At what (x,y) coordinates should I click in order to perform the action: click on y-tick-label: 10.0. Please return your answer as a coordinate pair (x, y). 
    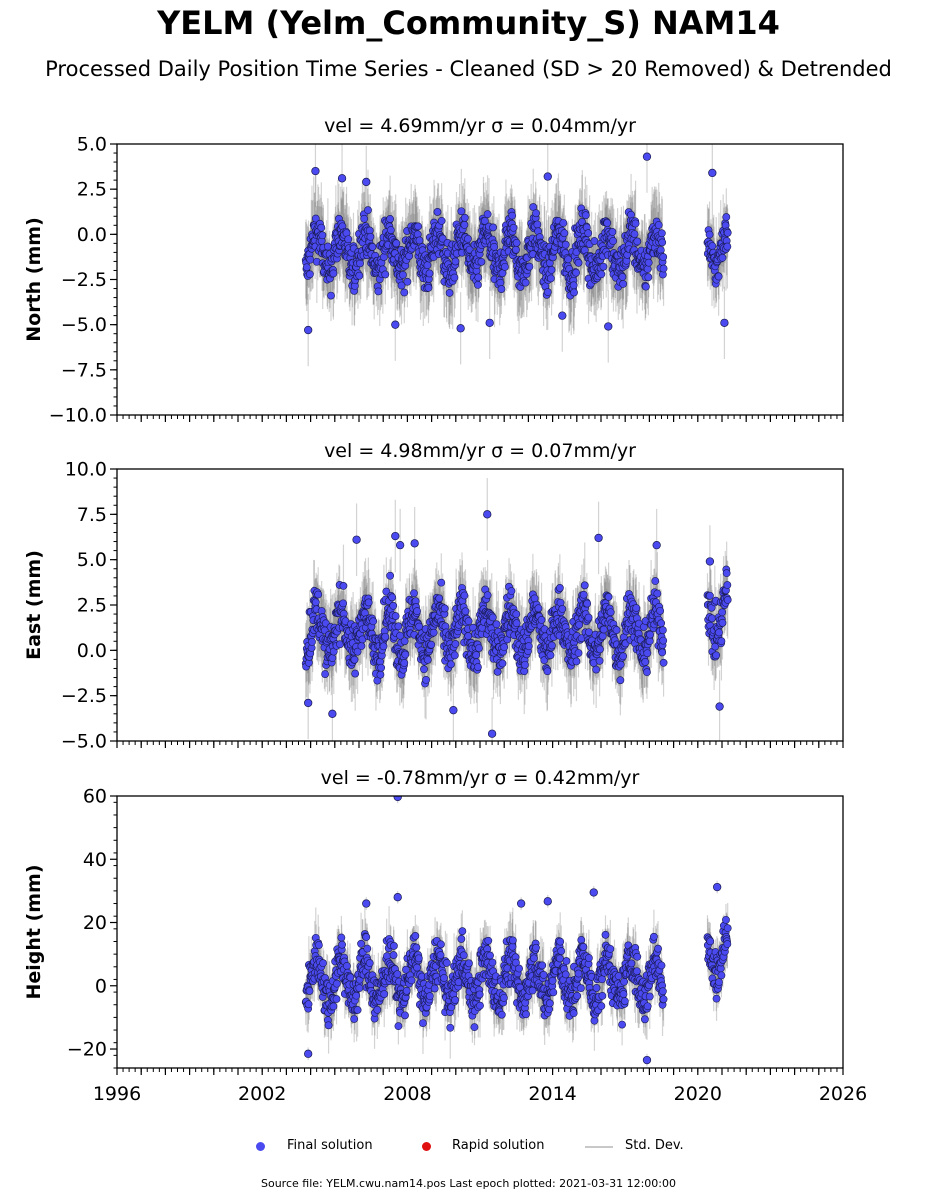
    Looking at the image, I should click on (86, 470).